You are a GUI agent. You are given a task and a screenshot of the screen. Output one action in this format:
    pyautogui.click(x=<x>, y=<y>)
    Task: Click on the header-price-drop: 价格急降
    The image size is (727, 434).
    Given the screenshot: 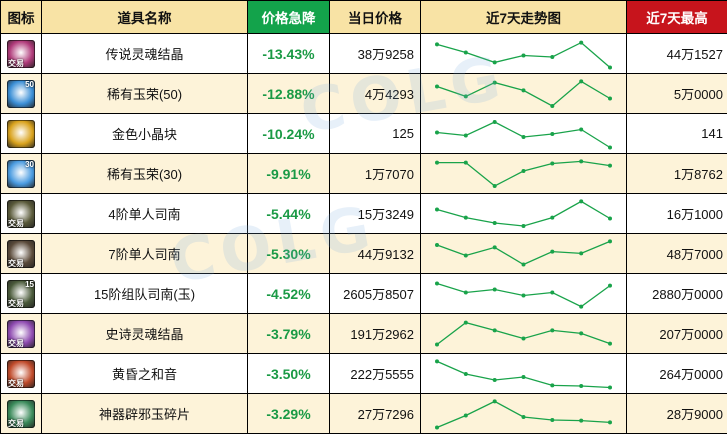 What is the action you would take?
    pyautogui.click(x=288, y=17)
    